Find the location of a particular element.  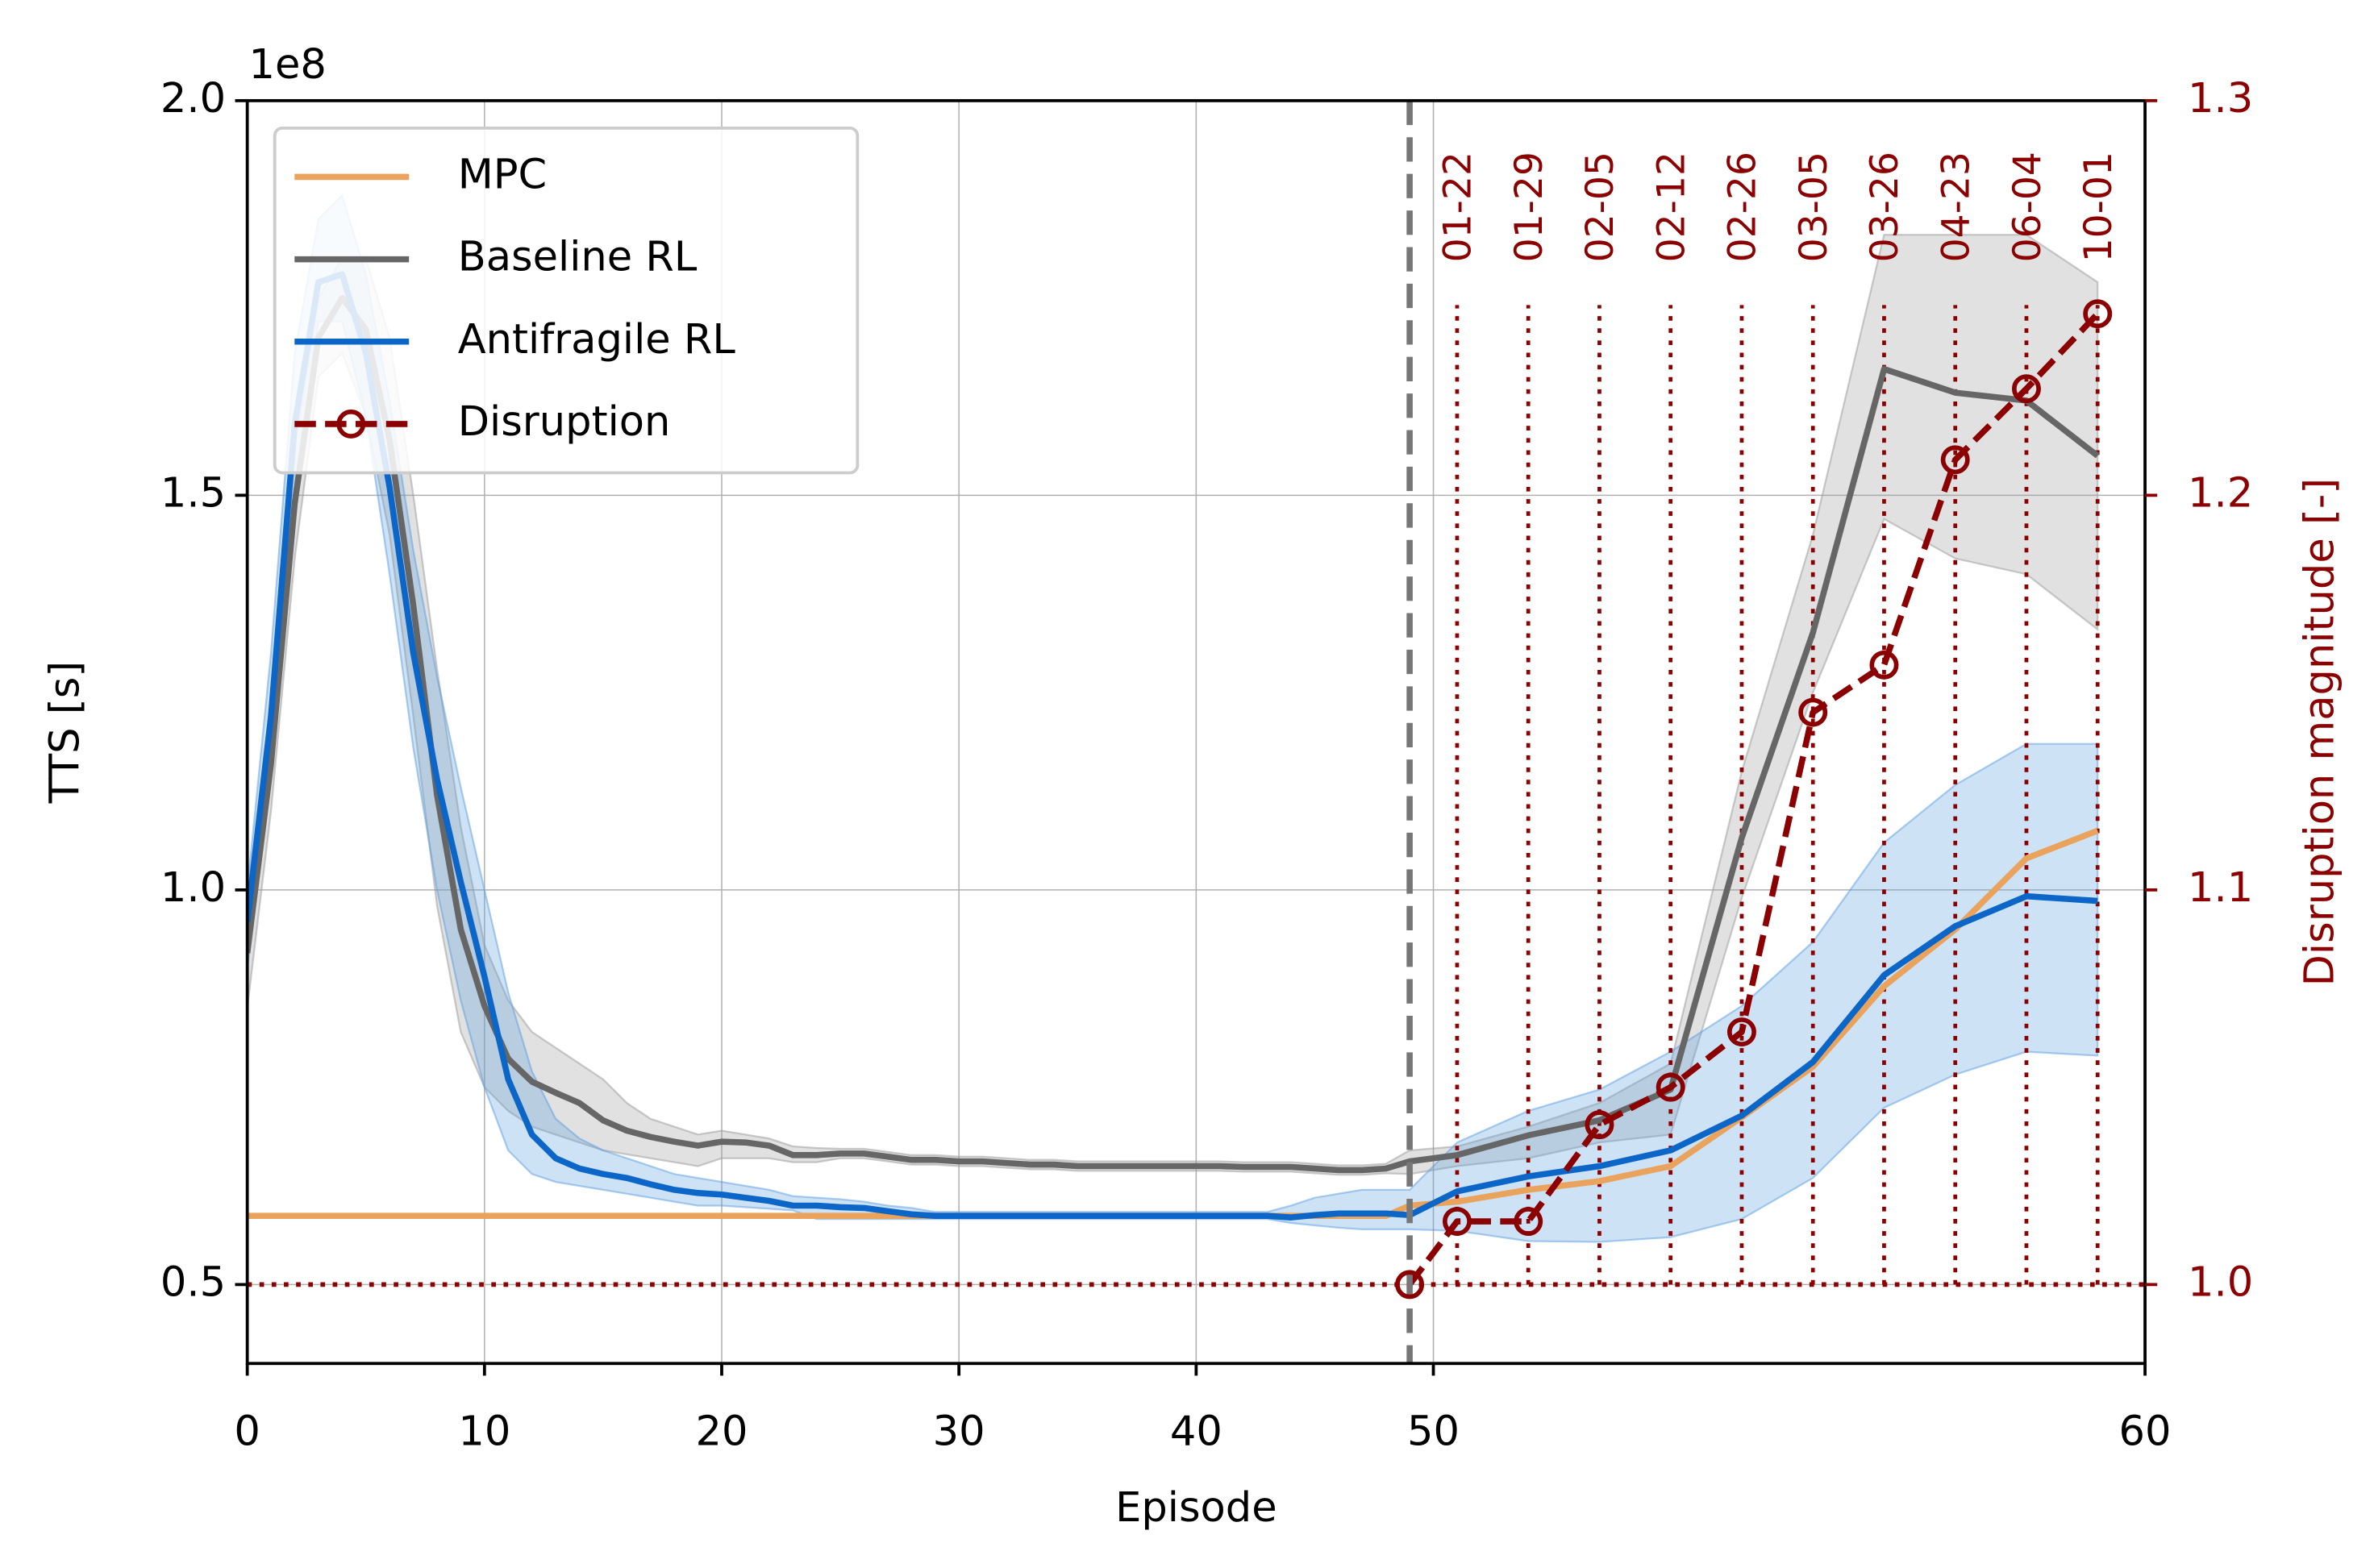

x-tick-label: 40 is located at coordinates (1196, 1431).